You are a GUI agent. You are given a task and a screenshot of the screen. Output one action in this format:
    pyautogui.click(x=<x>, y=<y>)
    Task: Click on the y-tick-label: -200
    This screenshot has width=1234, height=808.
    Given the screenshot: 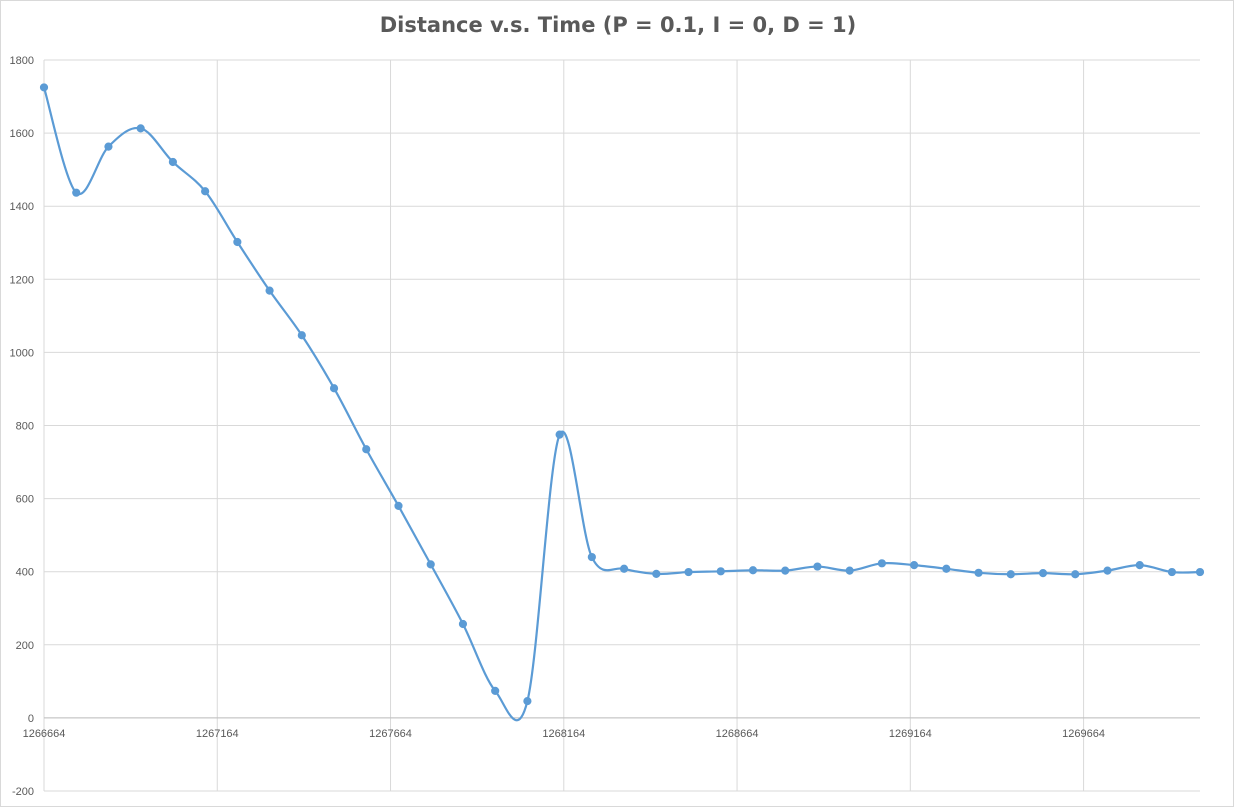 What is the action you would take?
    pyautogui.click(x=23, y=792)
    